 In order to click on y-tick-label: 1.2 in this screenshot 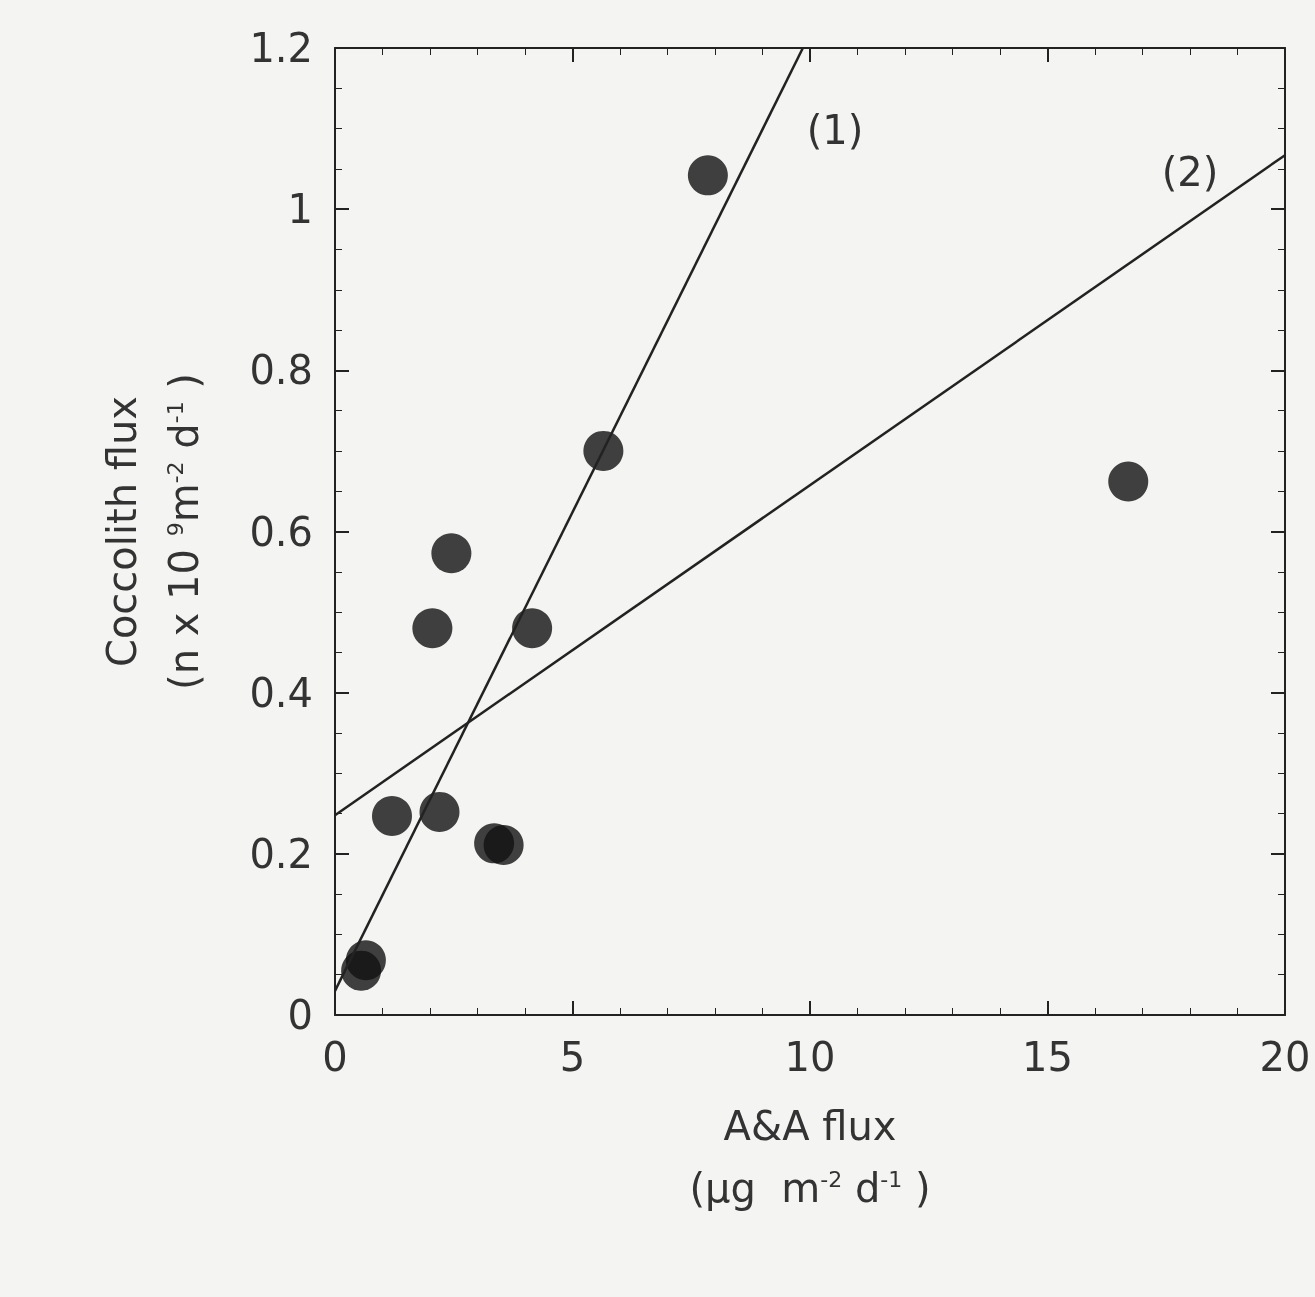, I will do `click(281, 48)`.